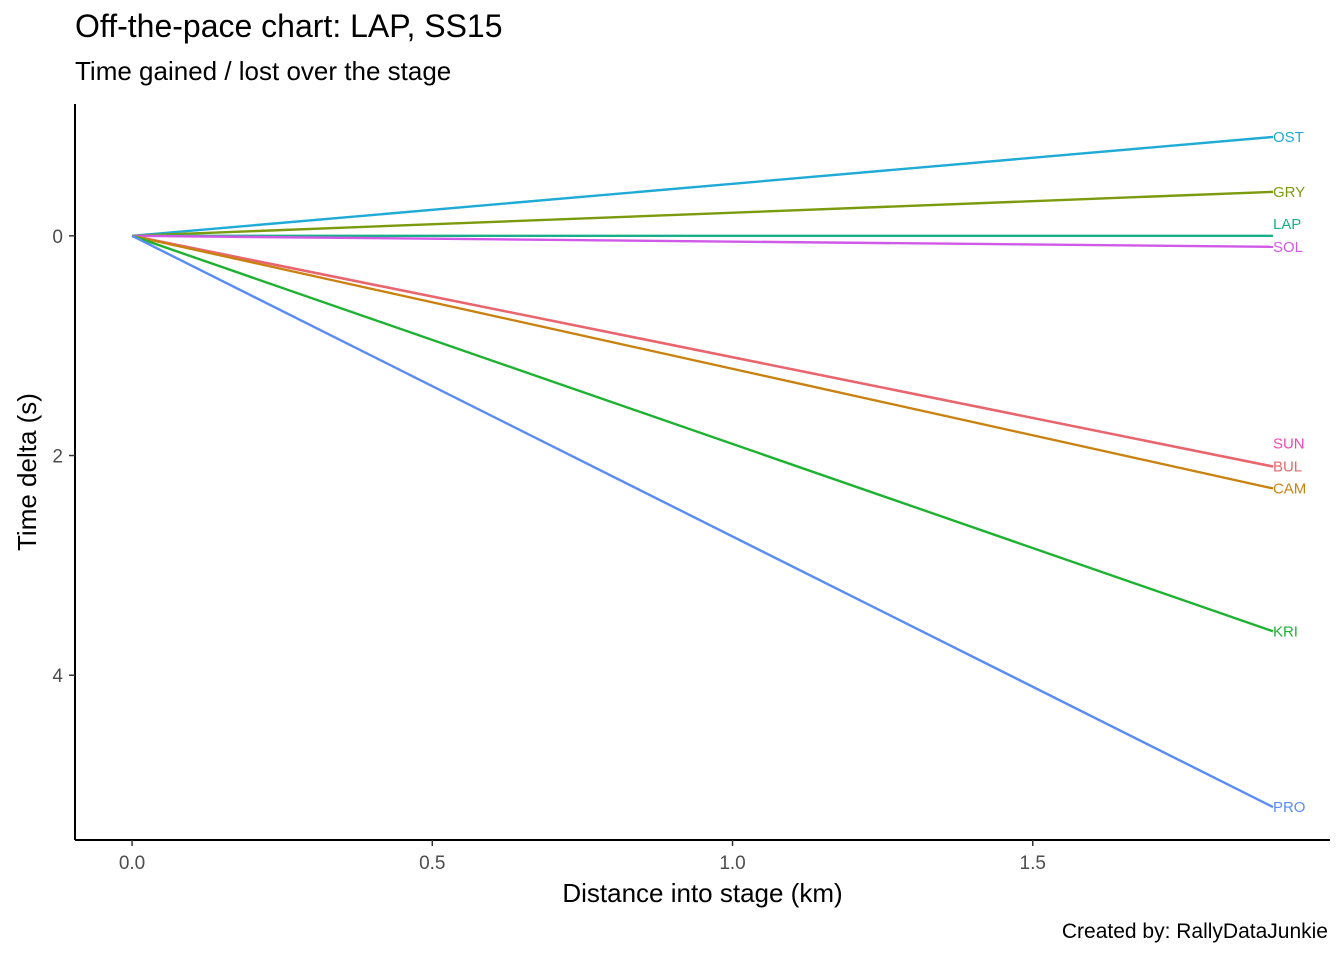 The height and width of the screenshot is (960, 1344). What do you see at coordinates (1033, 863) in the screenshot?
I see `x-tick-label: 1.5` at bounding box center [1033, 863].